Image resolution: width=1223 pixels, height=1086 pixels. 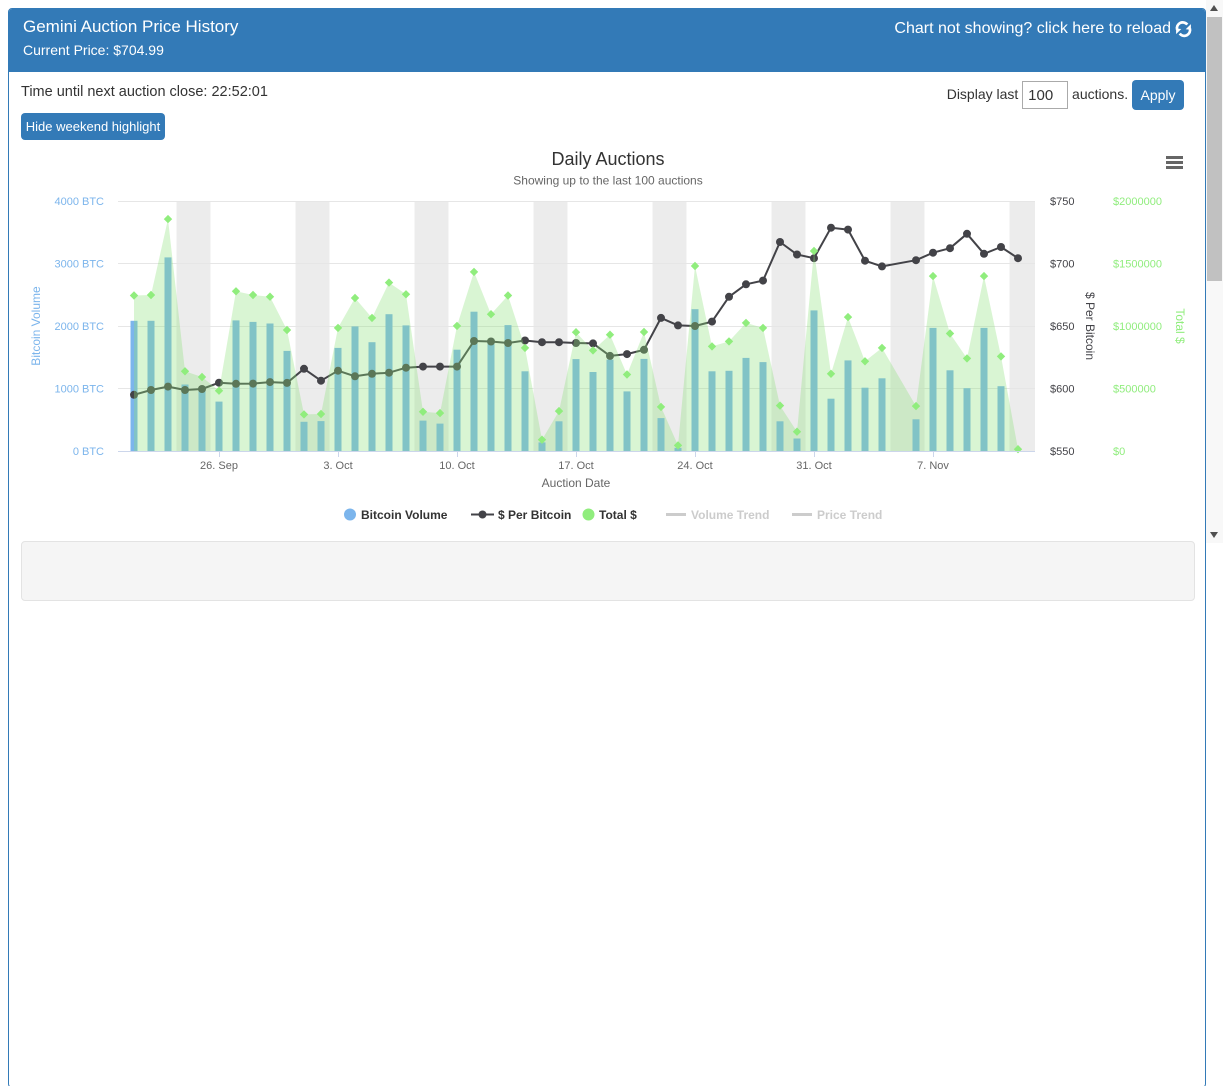 What do you see at coordinates (1062, 390) in the screenshot?
I see `svg-text: $600` at bounding box center [1062, 390].